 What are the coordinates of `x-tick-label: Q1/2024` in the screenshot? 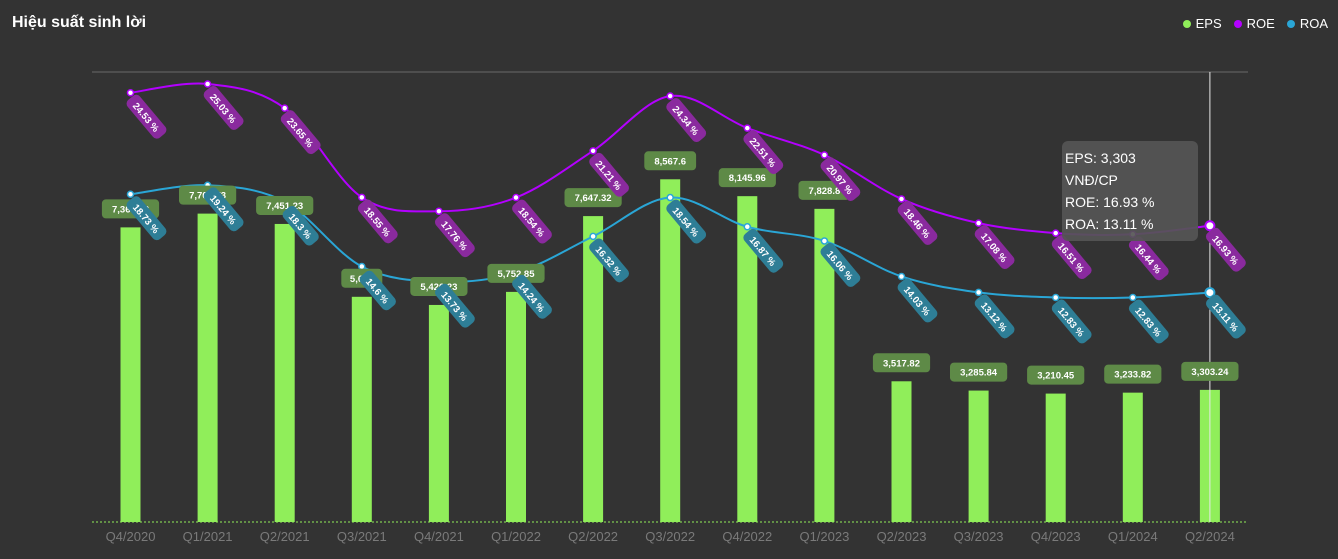 It's located at (1133, 536).